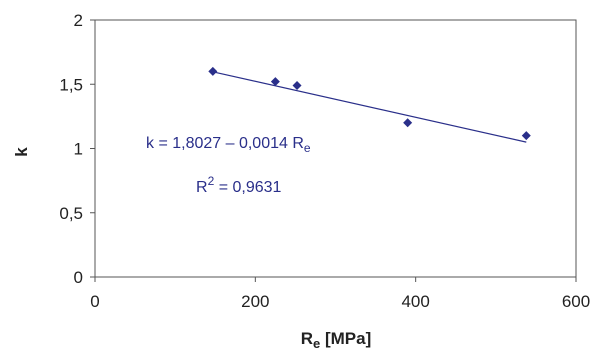 The height and width of the screenshot is (354, 602). Describe the element at coordinates (345, 338) in the screenshot. I see `x-axis-label-unit: [MPa]` at that location.